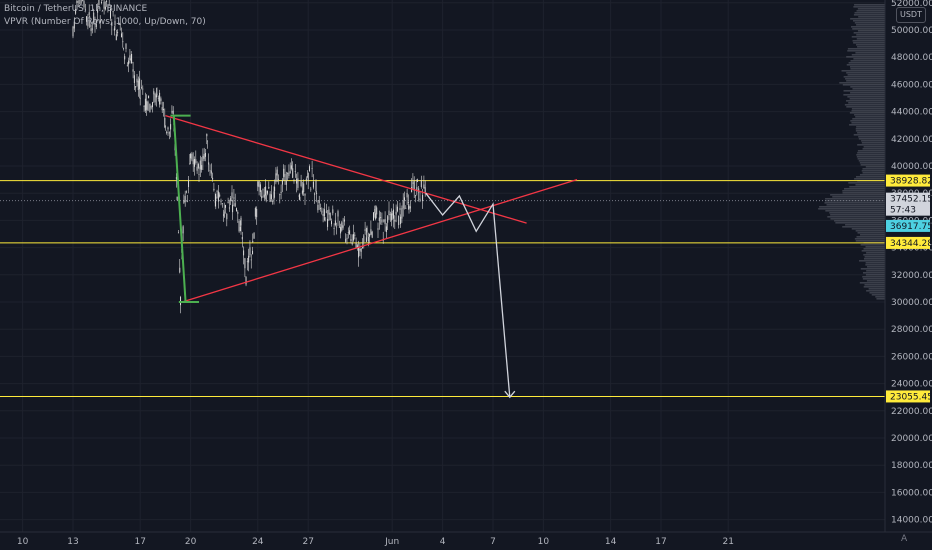 Image resolution: width=932 pixels, height=550 pixels. What do you see at coordinates (911, 140) in the screenshot?
I see `price-tick-label: 42000.00` at bounding box center [911, 140].